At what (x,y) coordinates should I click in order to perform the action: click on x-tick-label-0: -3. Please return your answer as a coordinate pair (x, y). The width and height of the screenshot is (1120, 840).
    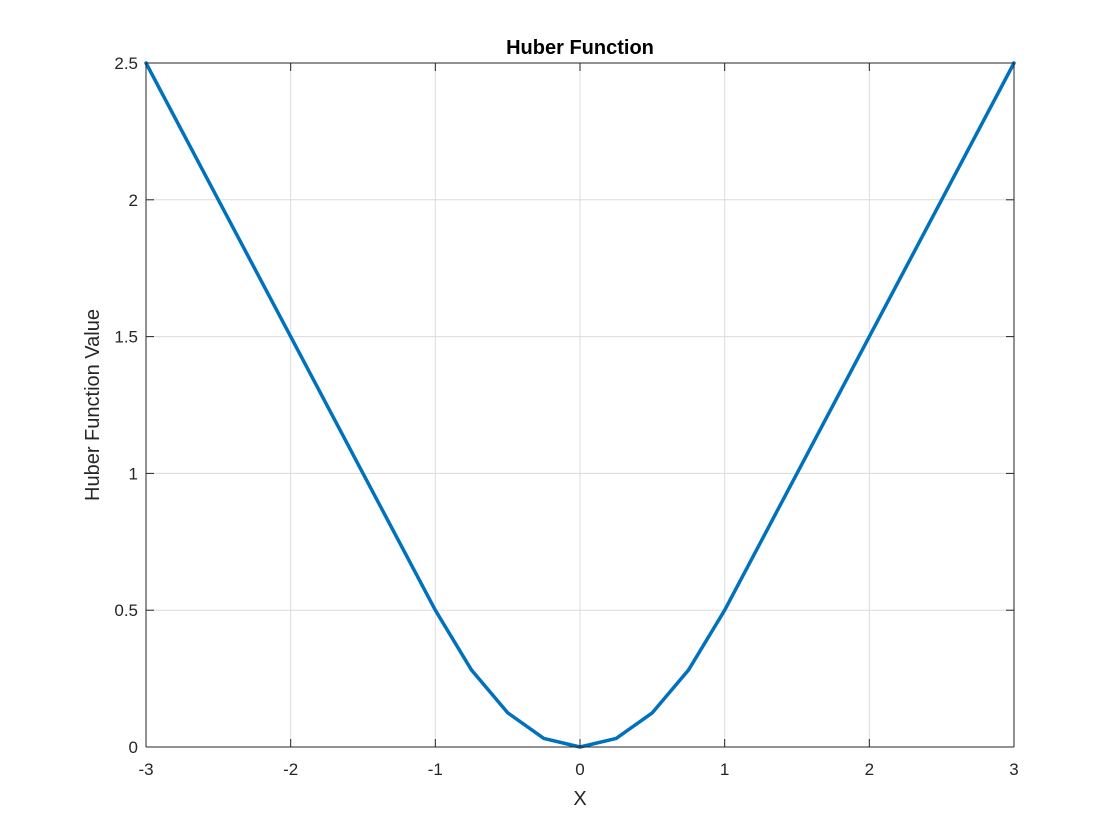
    Looking at the image, I should click on (145, 769).